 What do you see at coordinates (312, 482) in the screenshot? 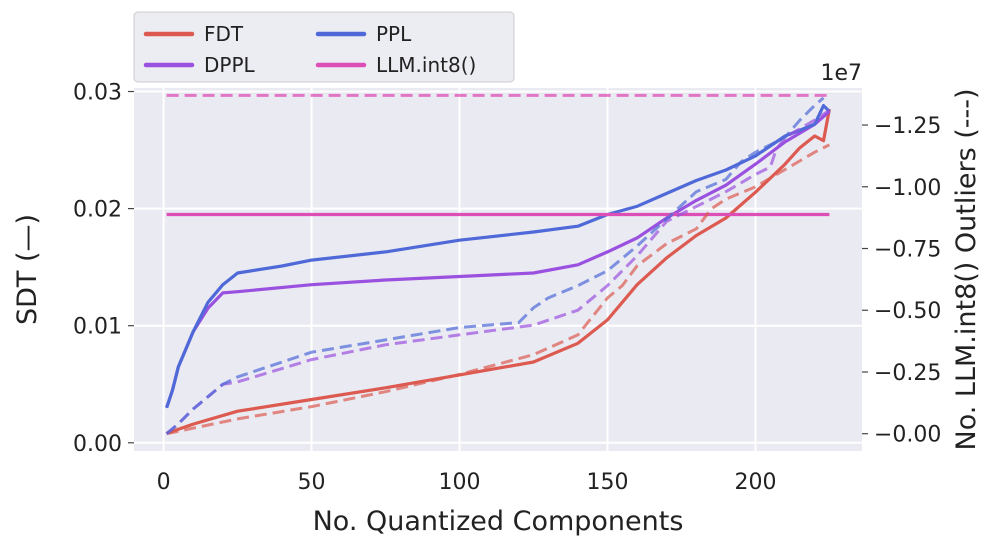
I see `x-tick-label: 50` at bounding box center [312, 482].